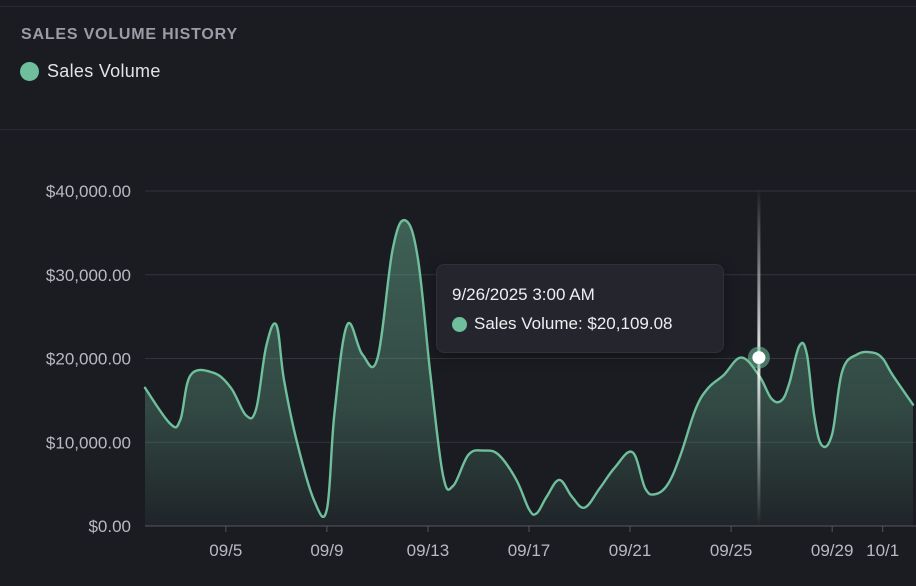 The width and height of the screenshot is (916, 586). Describe the element at coordinates (458, 6) in the screenshot. I see `top-divider` at that location.